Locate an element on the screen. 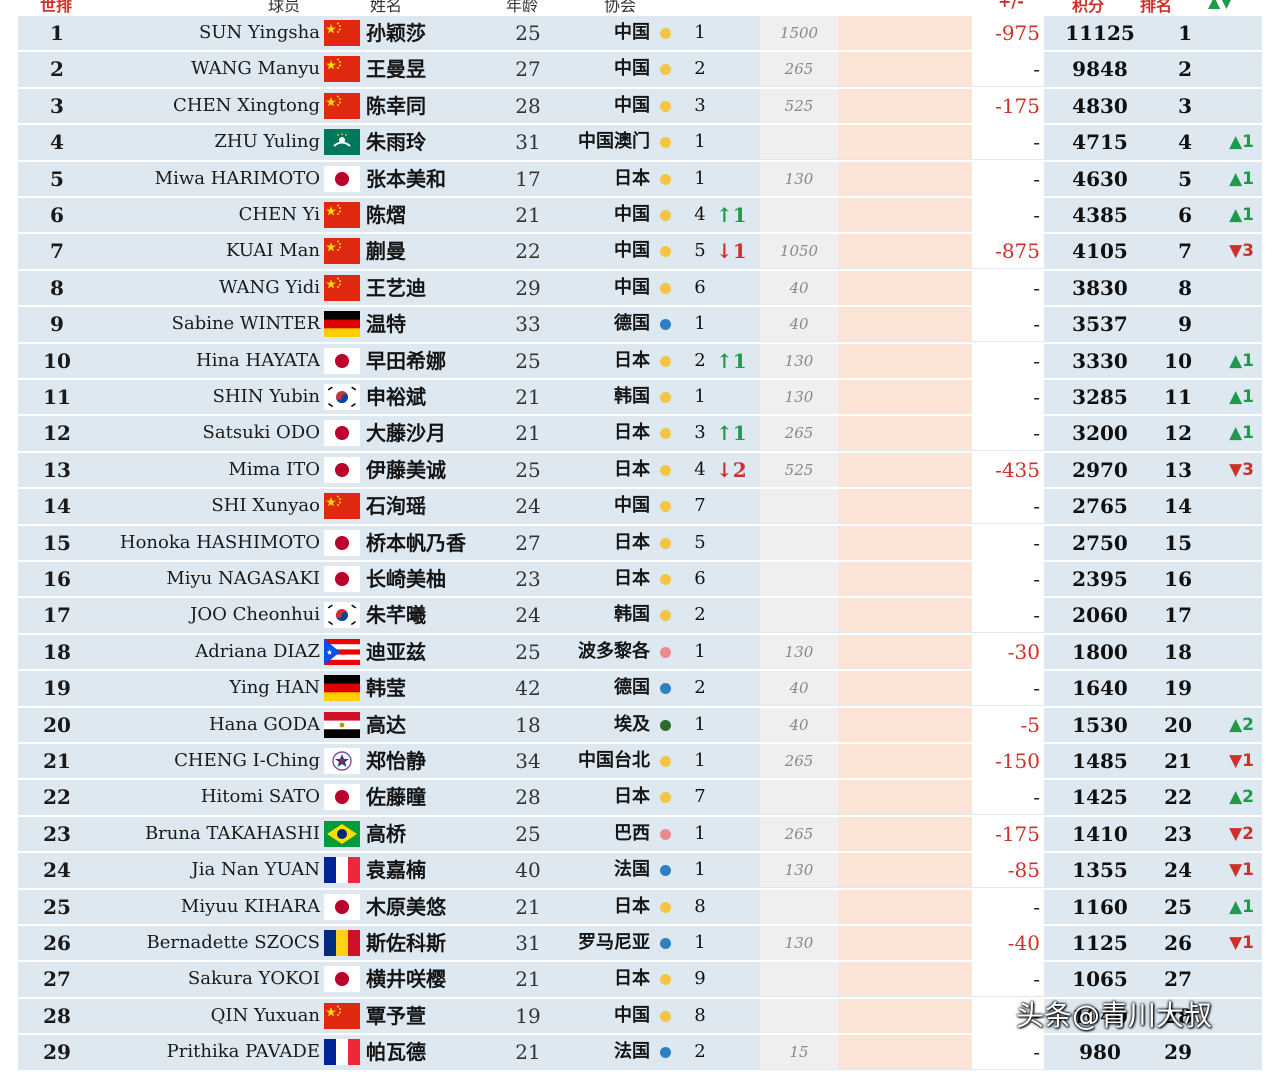 The width and height of the screenshot is (1280, 1072). header-delta: +/- is located at coordinates (1011, 5).